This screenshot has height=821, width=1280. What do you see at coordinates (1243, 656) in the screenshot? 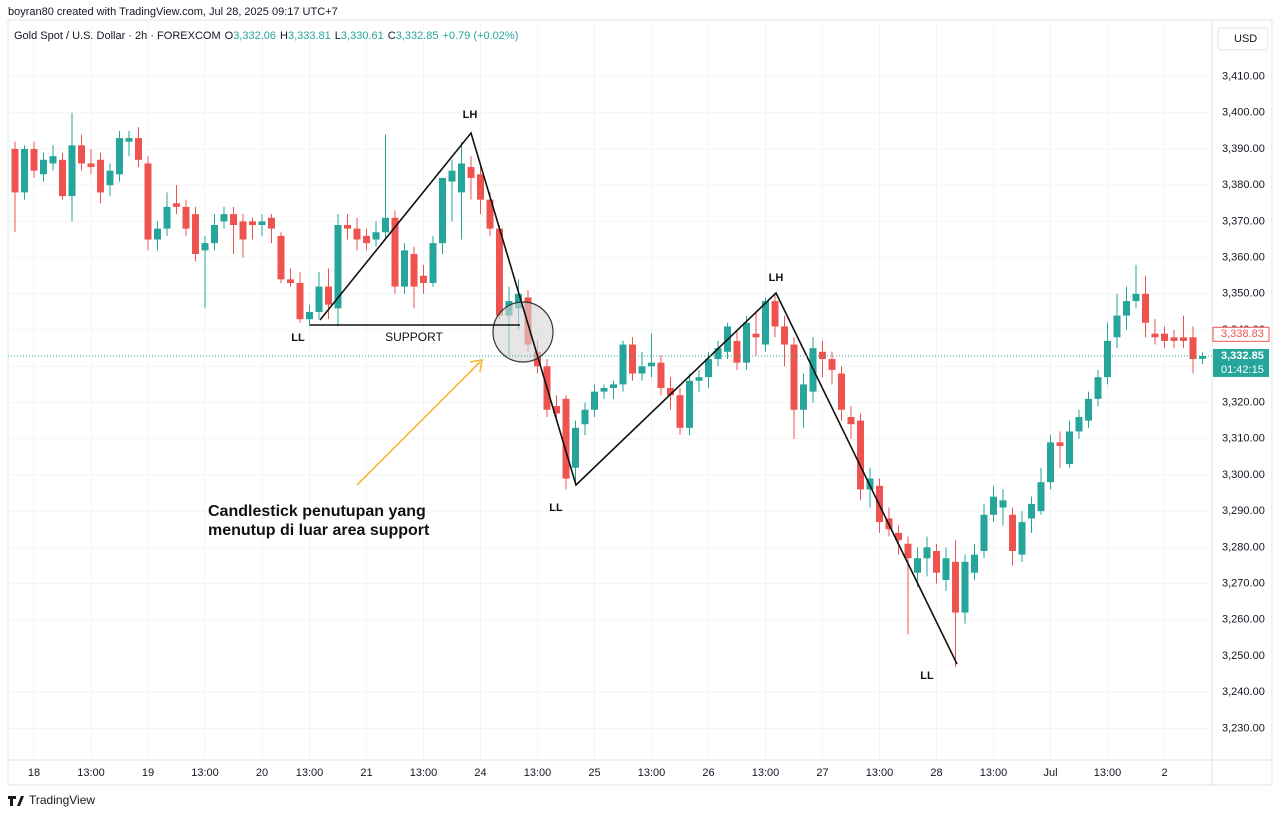
I see `y-tick-label: 3,250.00` at bounding box center [1243, 656].